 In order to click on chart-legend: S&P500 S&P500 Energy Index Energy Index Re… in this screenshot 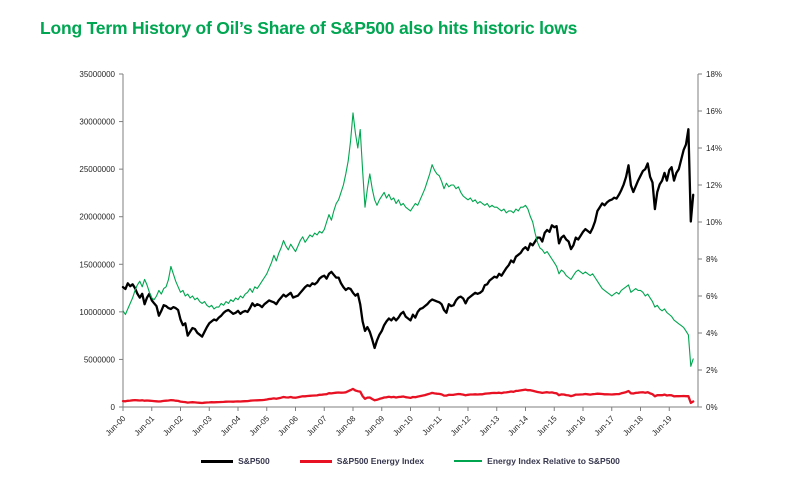, I will do `click(410, 461)`.